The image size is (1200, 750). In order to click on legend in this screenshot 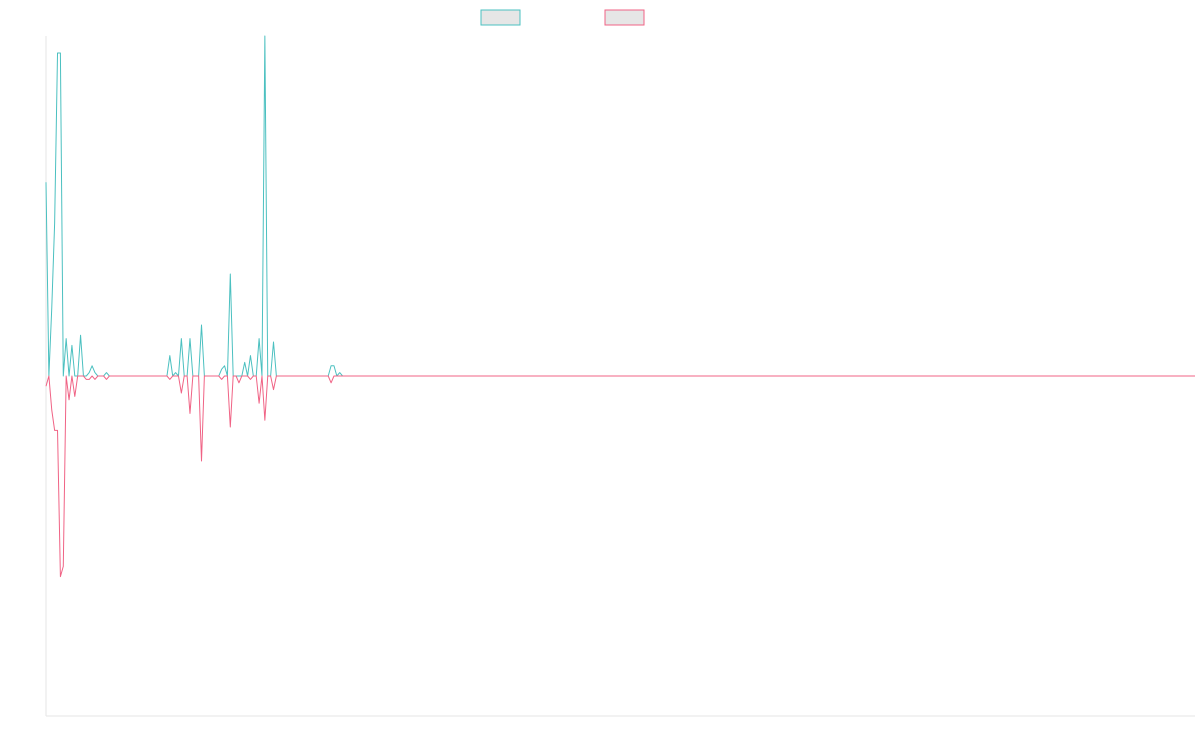, I will do `click(562, 17)`.